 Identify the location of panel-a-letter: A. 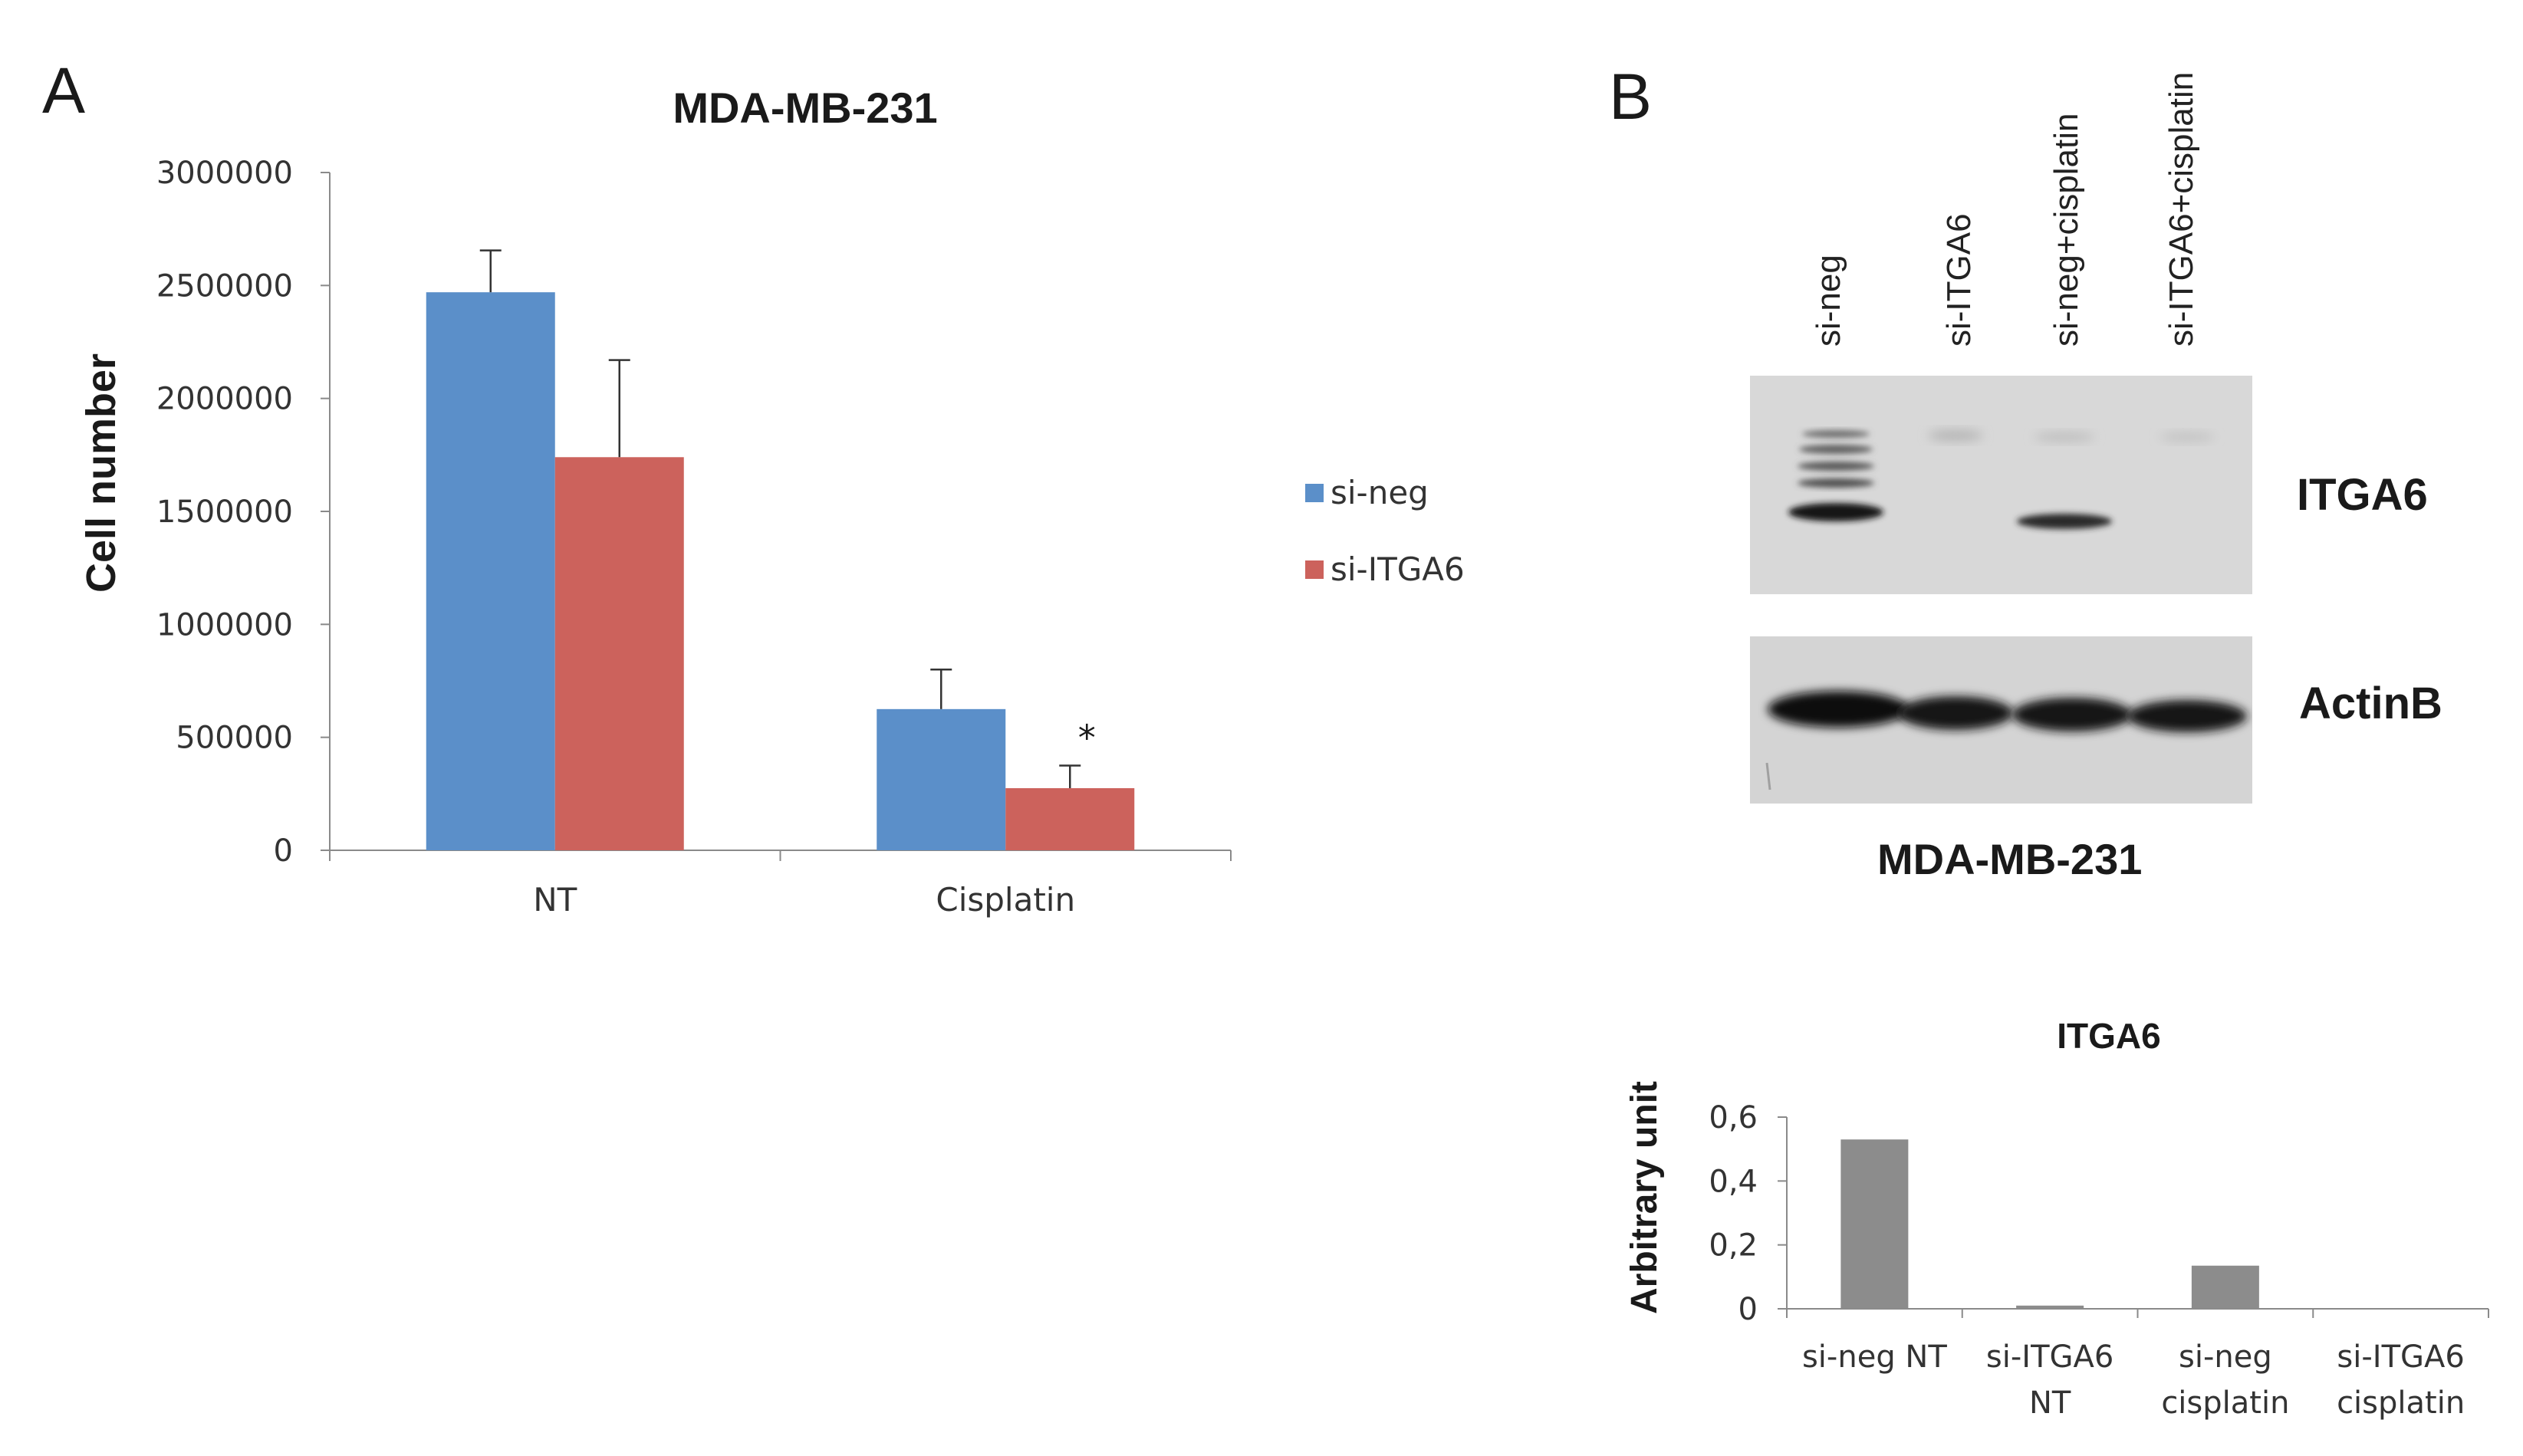
(64, 90).